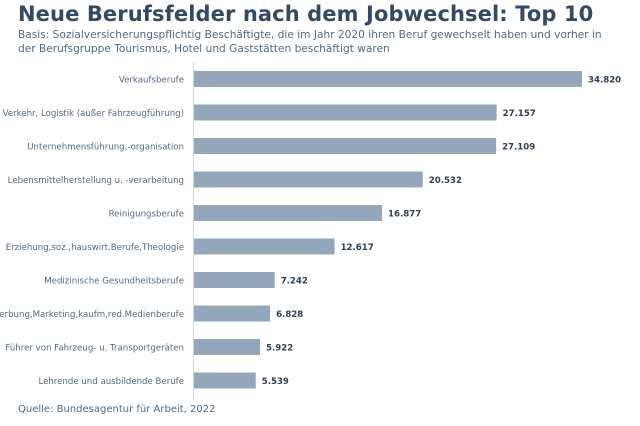 This screenshot has width=640, height=426. Describe the element at coordinates (294, 282) in the screenshot. I see `value-label: 7.242` at that location.